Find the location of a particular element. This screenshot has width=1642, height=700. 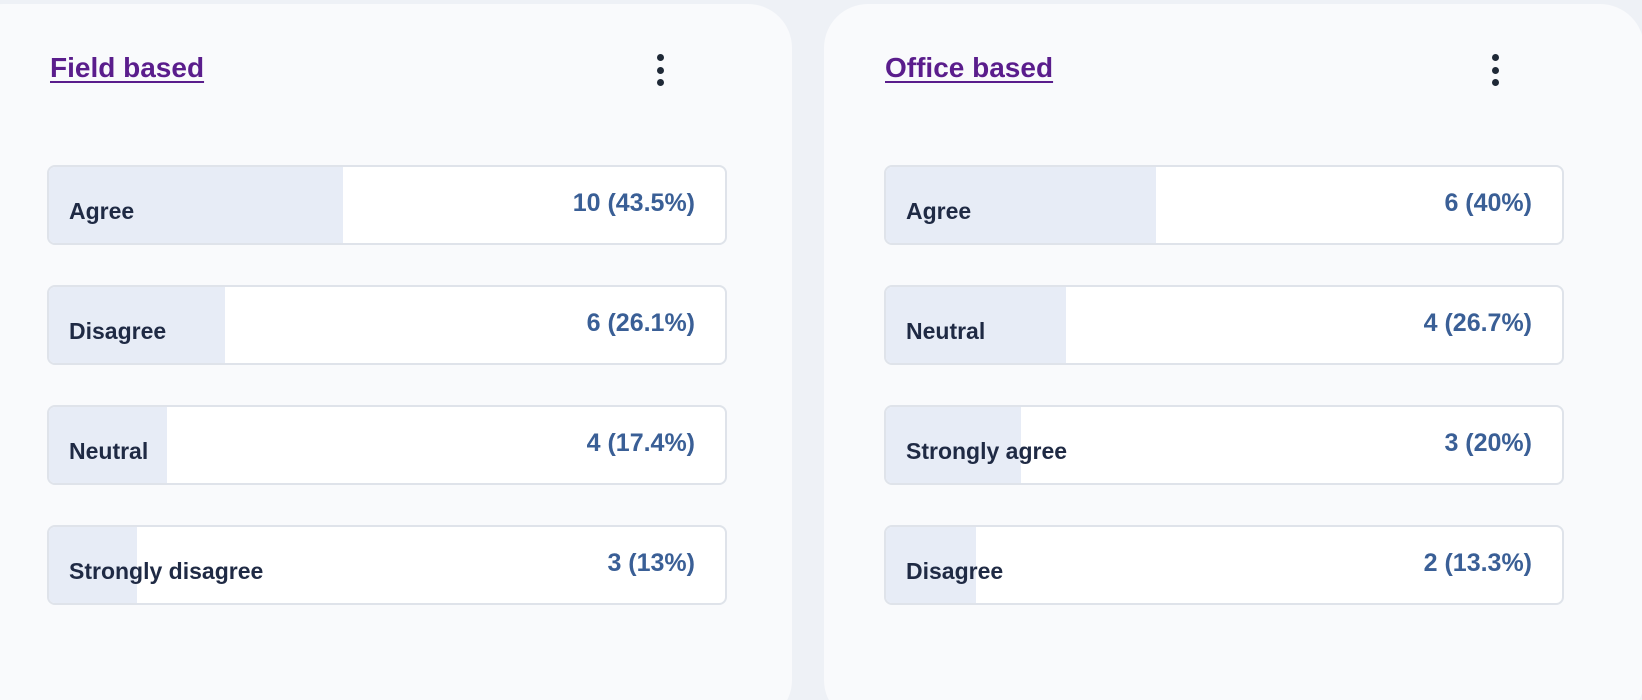

response-count: 4 (17.4%) is located at coordinates (640, 443).